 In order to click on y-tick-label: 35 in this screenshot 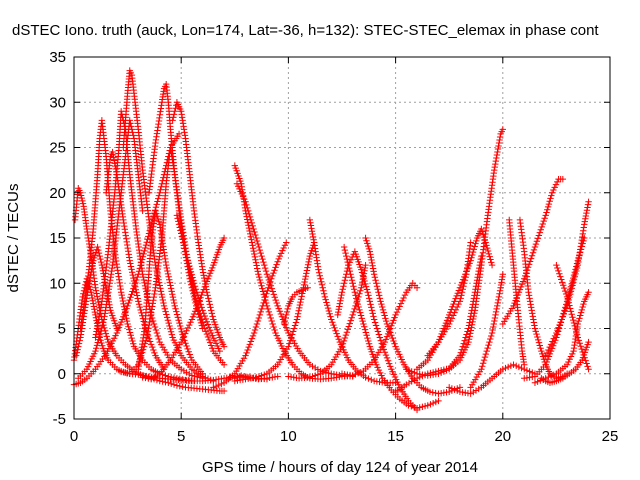, I will do `click(57, 57)`.